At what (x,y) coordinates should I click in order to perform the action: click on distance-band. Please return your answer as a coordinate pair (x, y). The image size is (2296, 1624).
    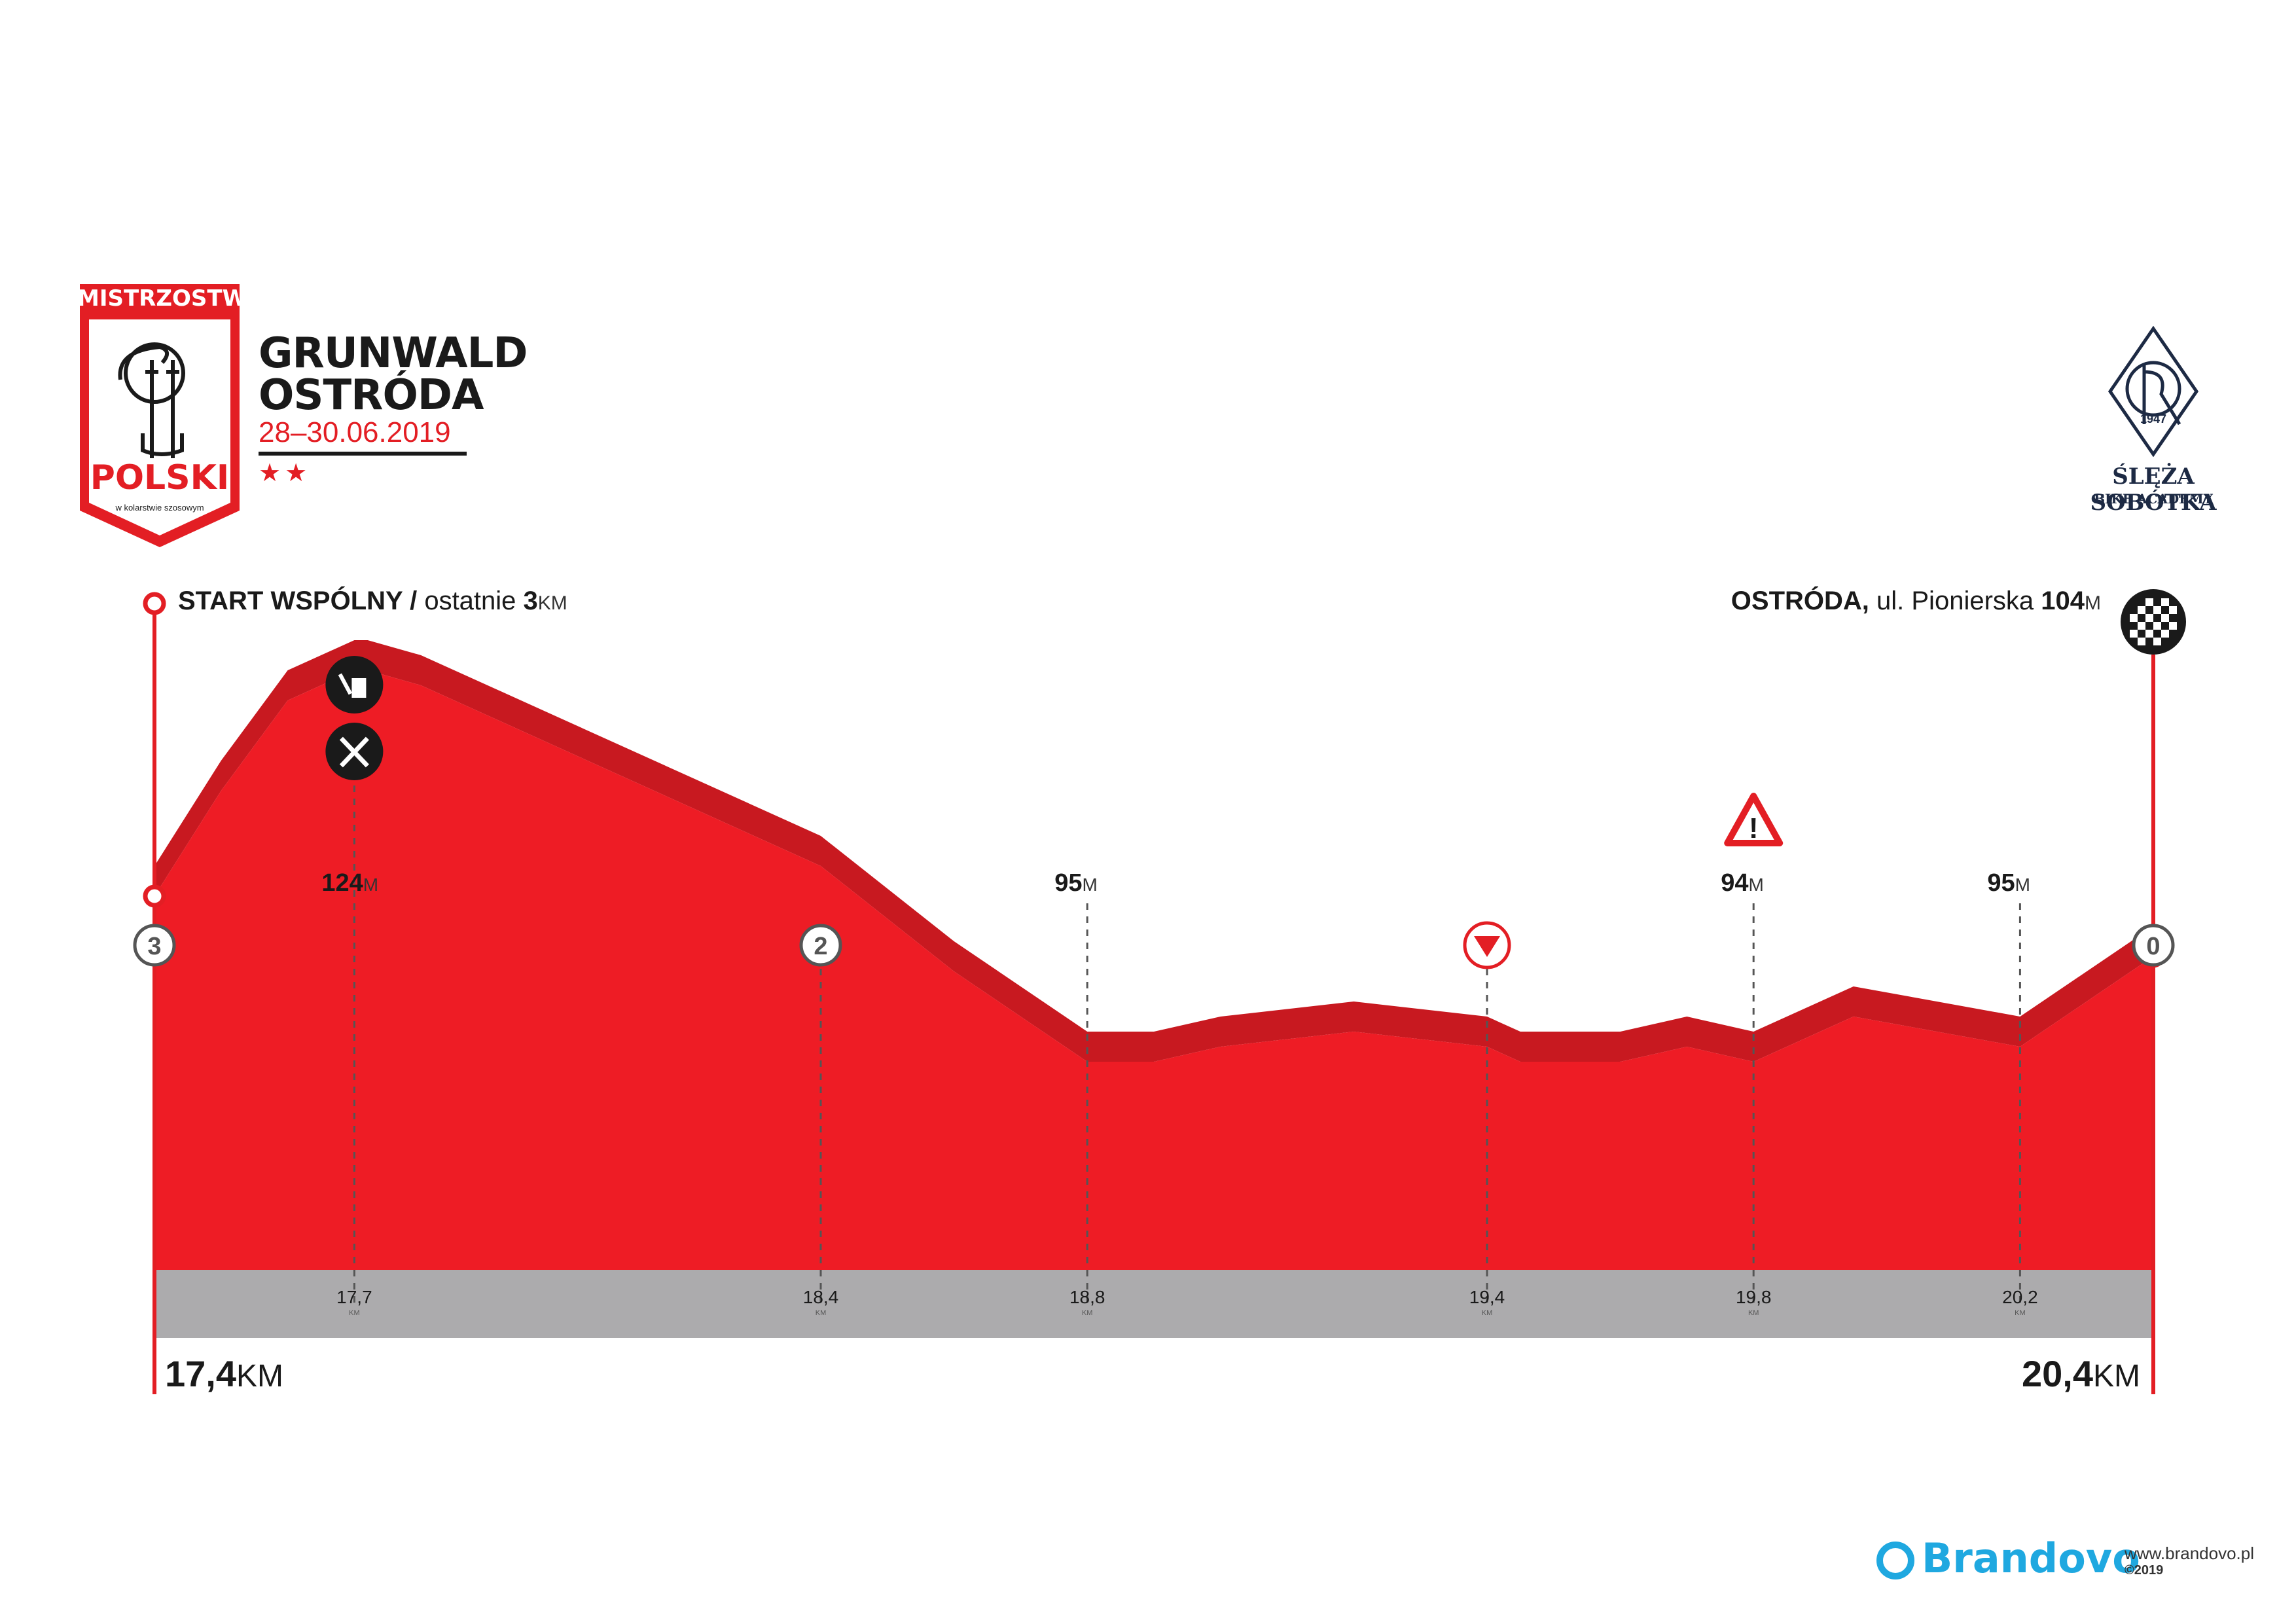
    Looking at the image, I should click on (1153, 1304).